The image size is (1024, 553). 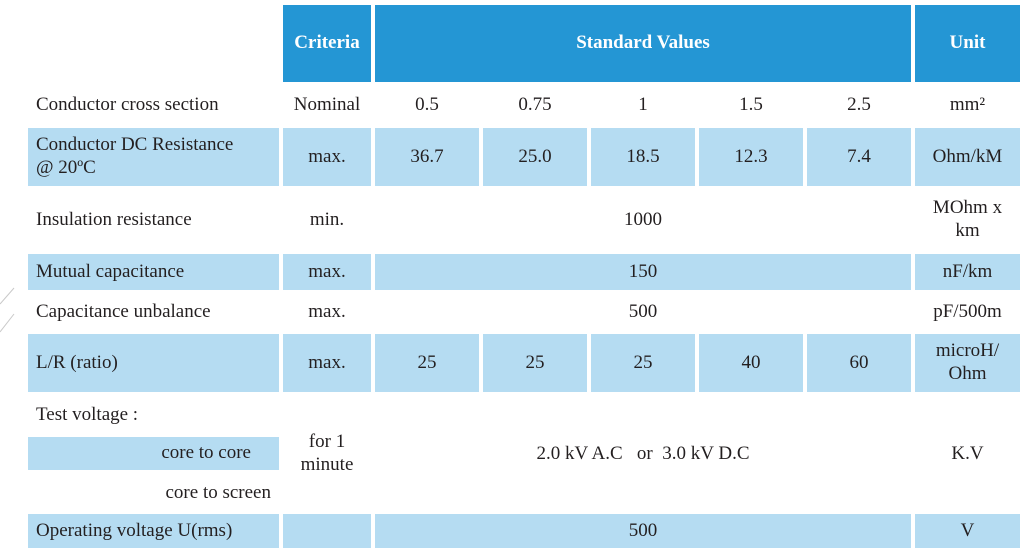 I want to click on unit-dc-resistance: Ohm/kM, so click(x=967, y=157).